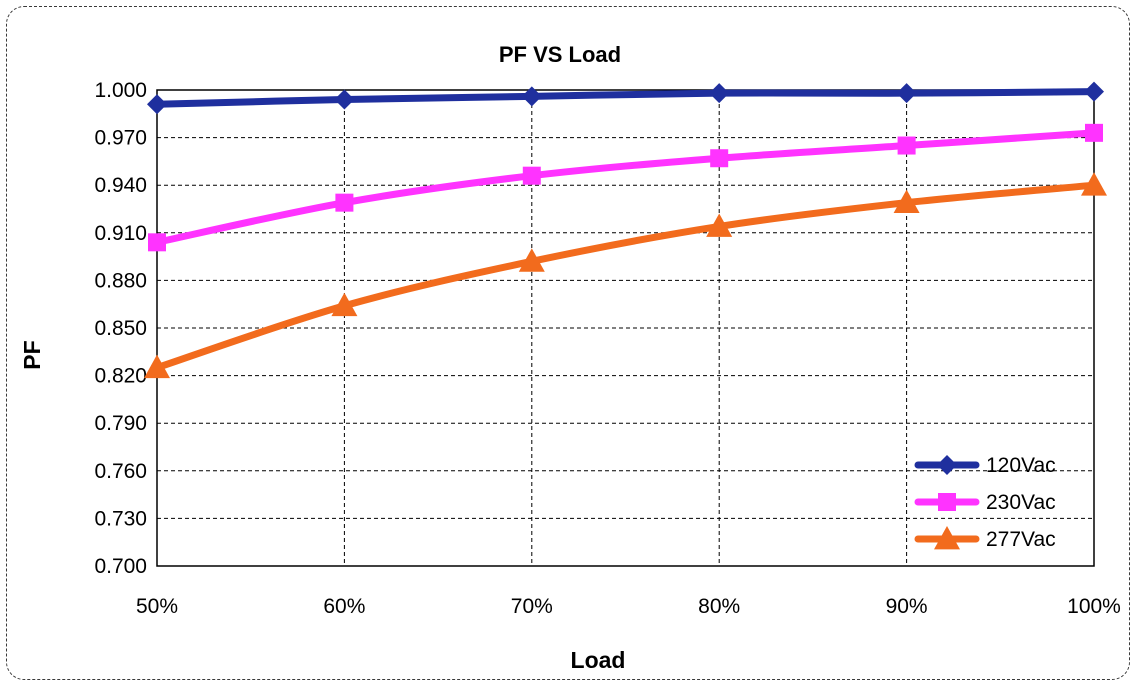 The width and height of the screenshot is (1137, 686). I want to click on chart-title: PF VS Load, so click(560, 54).